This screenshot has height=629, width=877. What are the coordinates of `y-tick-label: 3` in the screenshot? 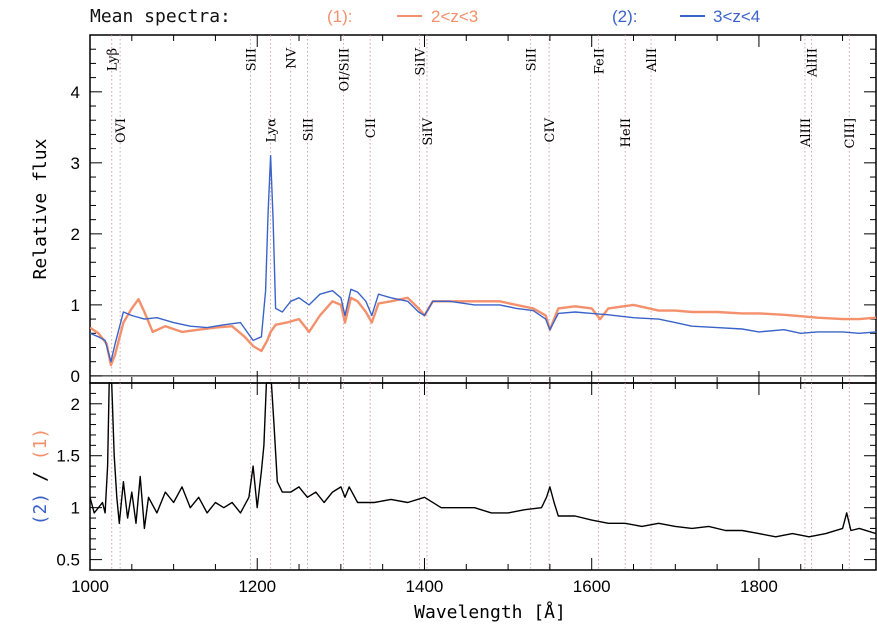 It's located at (75, 163).